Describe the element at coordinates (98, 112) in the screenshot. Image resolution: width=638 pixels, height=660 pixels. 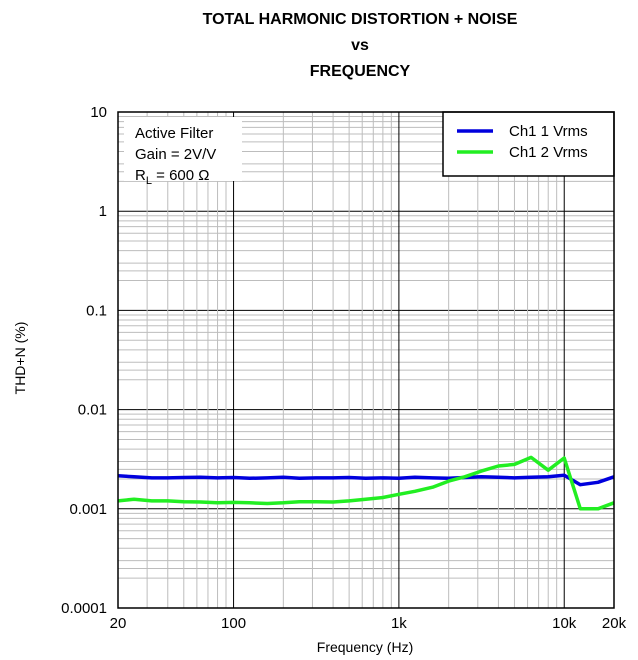
I see `y-tick-label: 10` at that location.